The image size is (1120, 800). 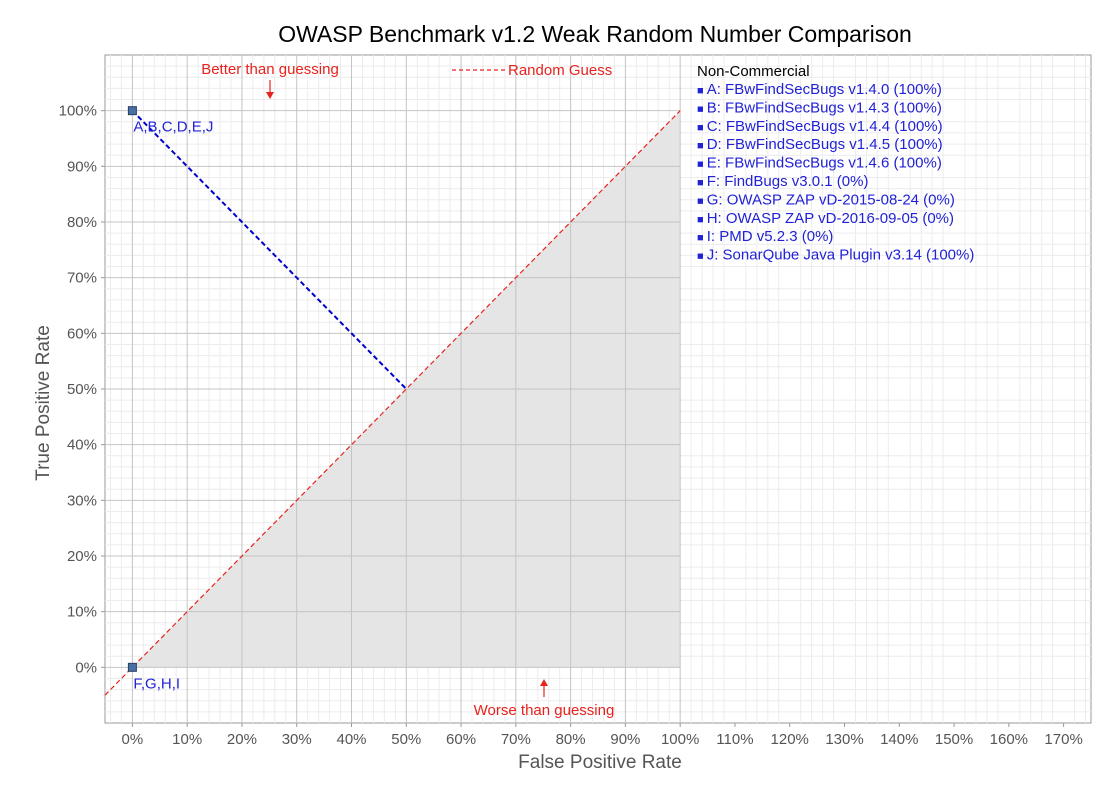 What do you see at coordinates (770, 236) in the screenshot?
I see `legend-item-label: I: PMD v5.2.3 (0%)` at bounding box center [770, 236].